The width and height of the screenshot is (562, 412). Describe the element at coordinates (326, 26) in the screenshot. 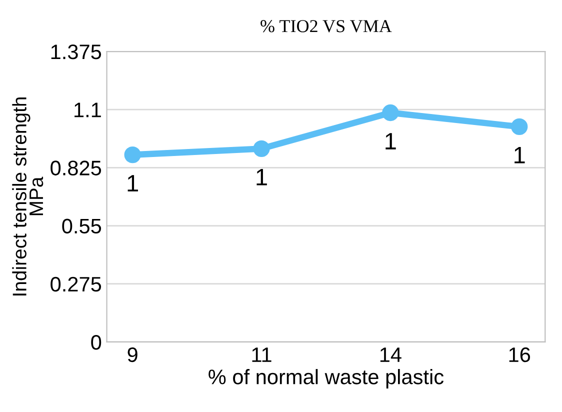

I see `chart-title: % TIO2 VS VMA` at that location.